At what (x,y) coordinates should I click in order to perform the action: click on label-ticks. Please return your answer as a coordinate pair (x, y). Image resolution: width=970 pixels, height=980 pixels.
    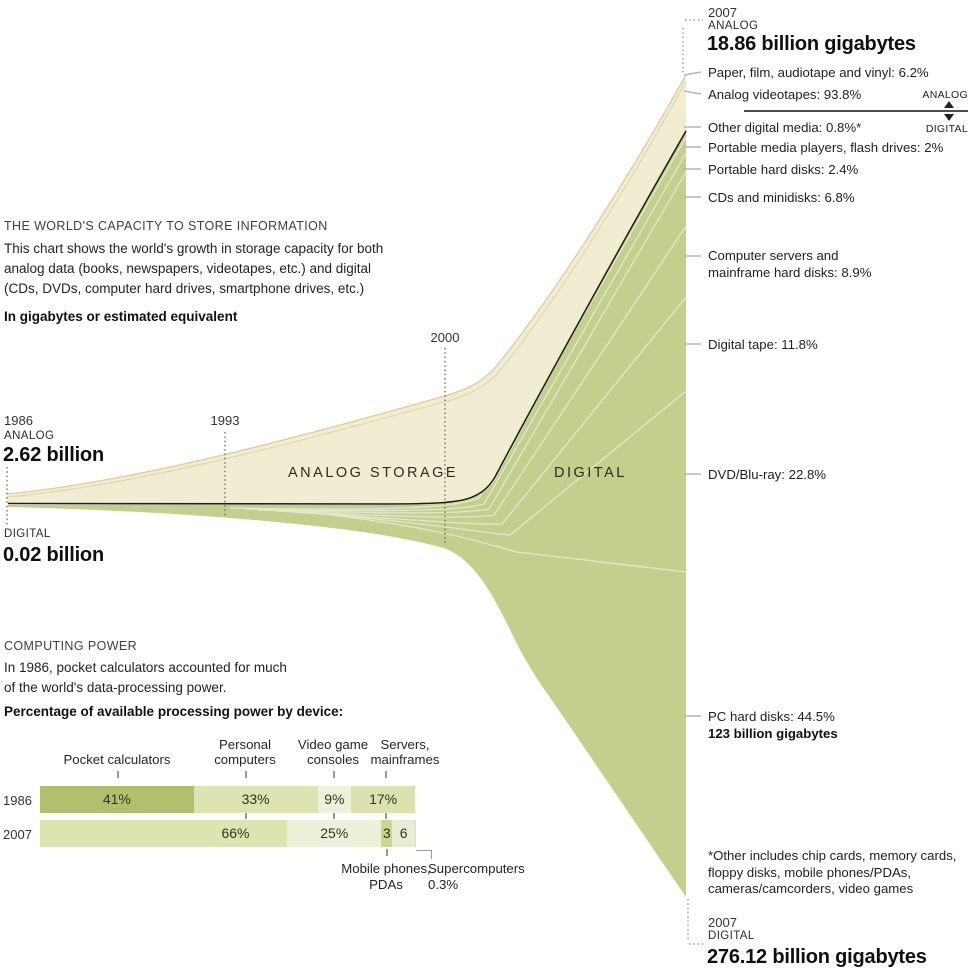
    Looking at the image, I should click on (692, 394).